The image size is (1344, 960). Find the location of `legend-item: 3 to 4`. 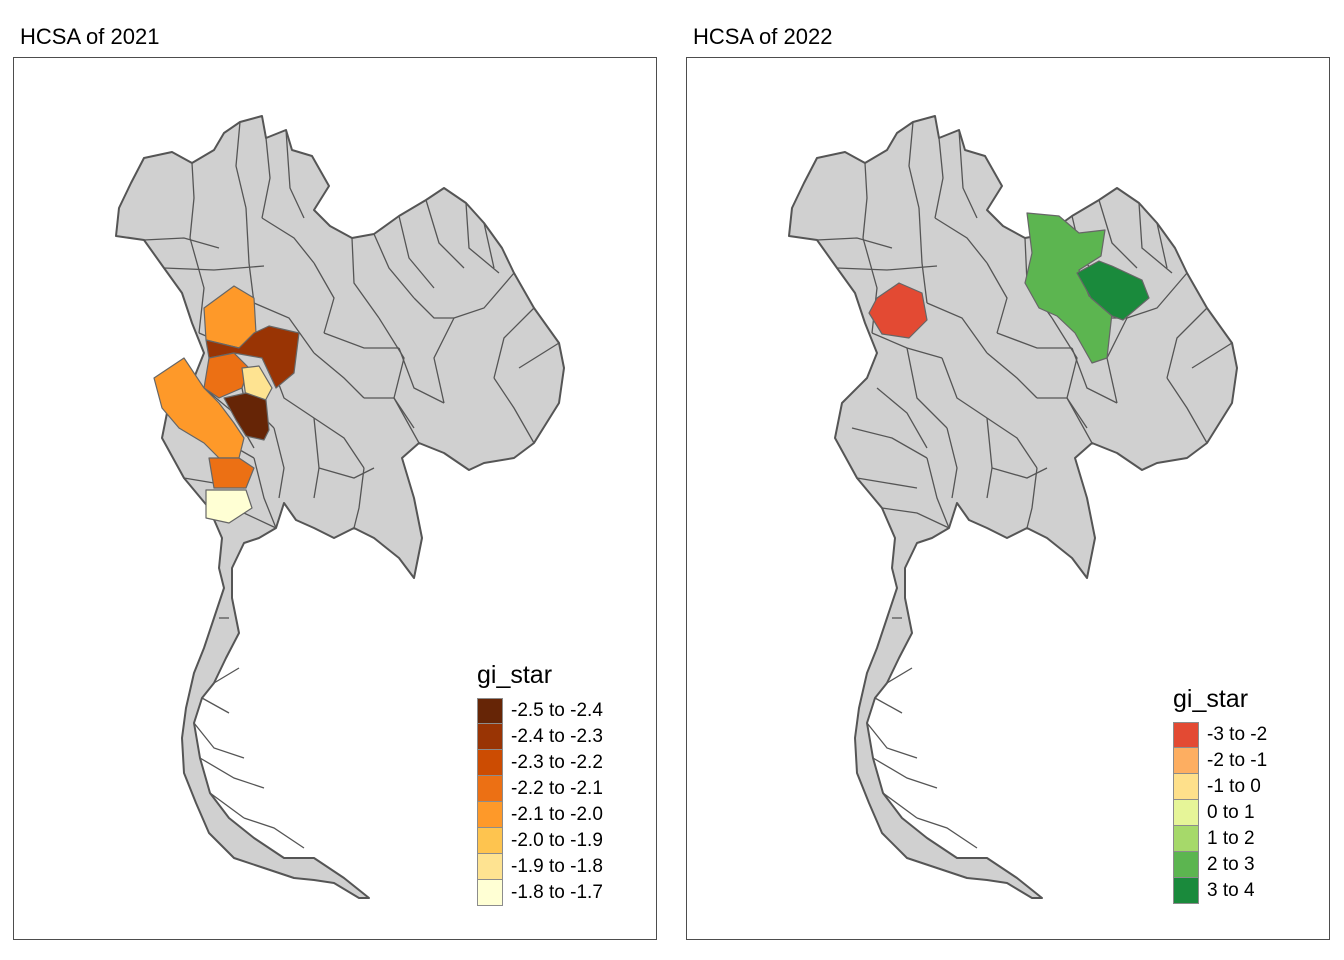

legend-item: 3 to 4 is located at coordinates (1220, 891).